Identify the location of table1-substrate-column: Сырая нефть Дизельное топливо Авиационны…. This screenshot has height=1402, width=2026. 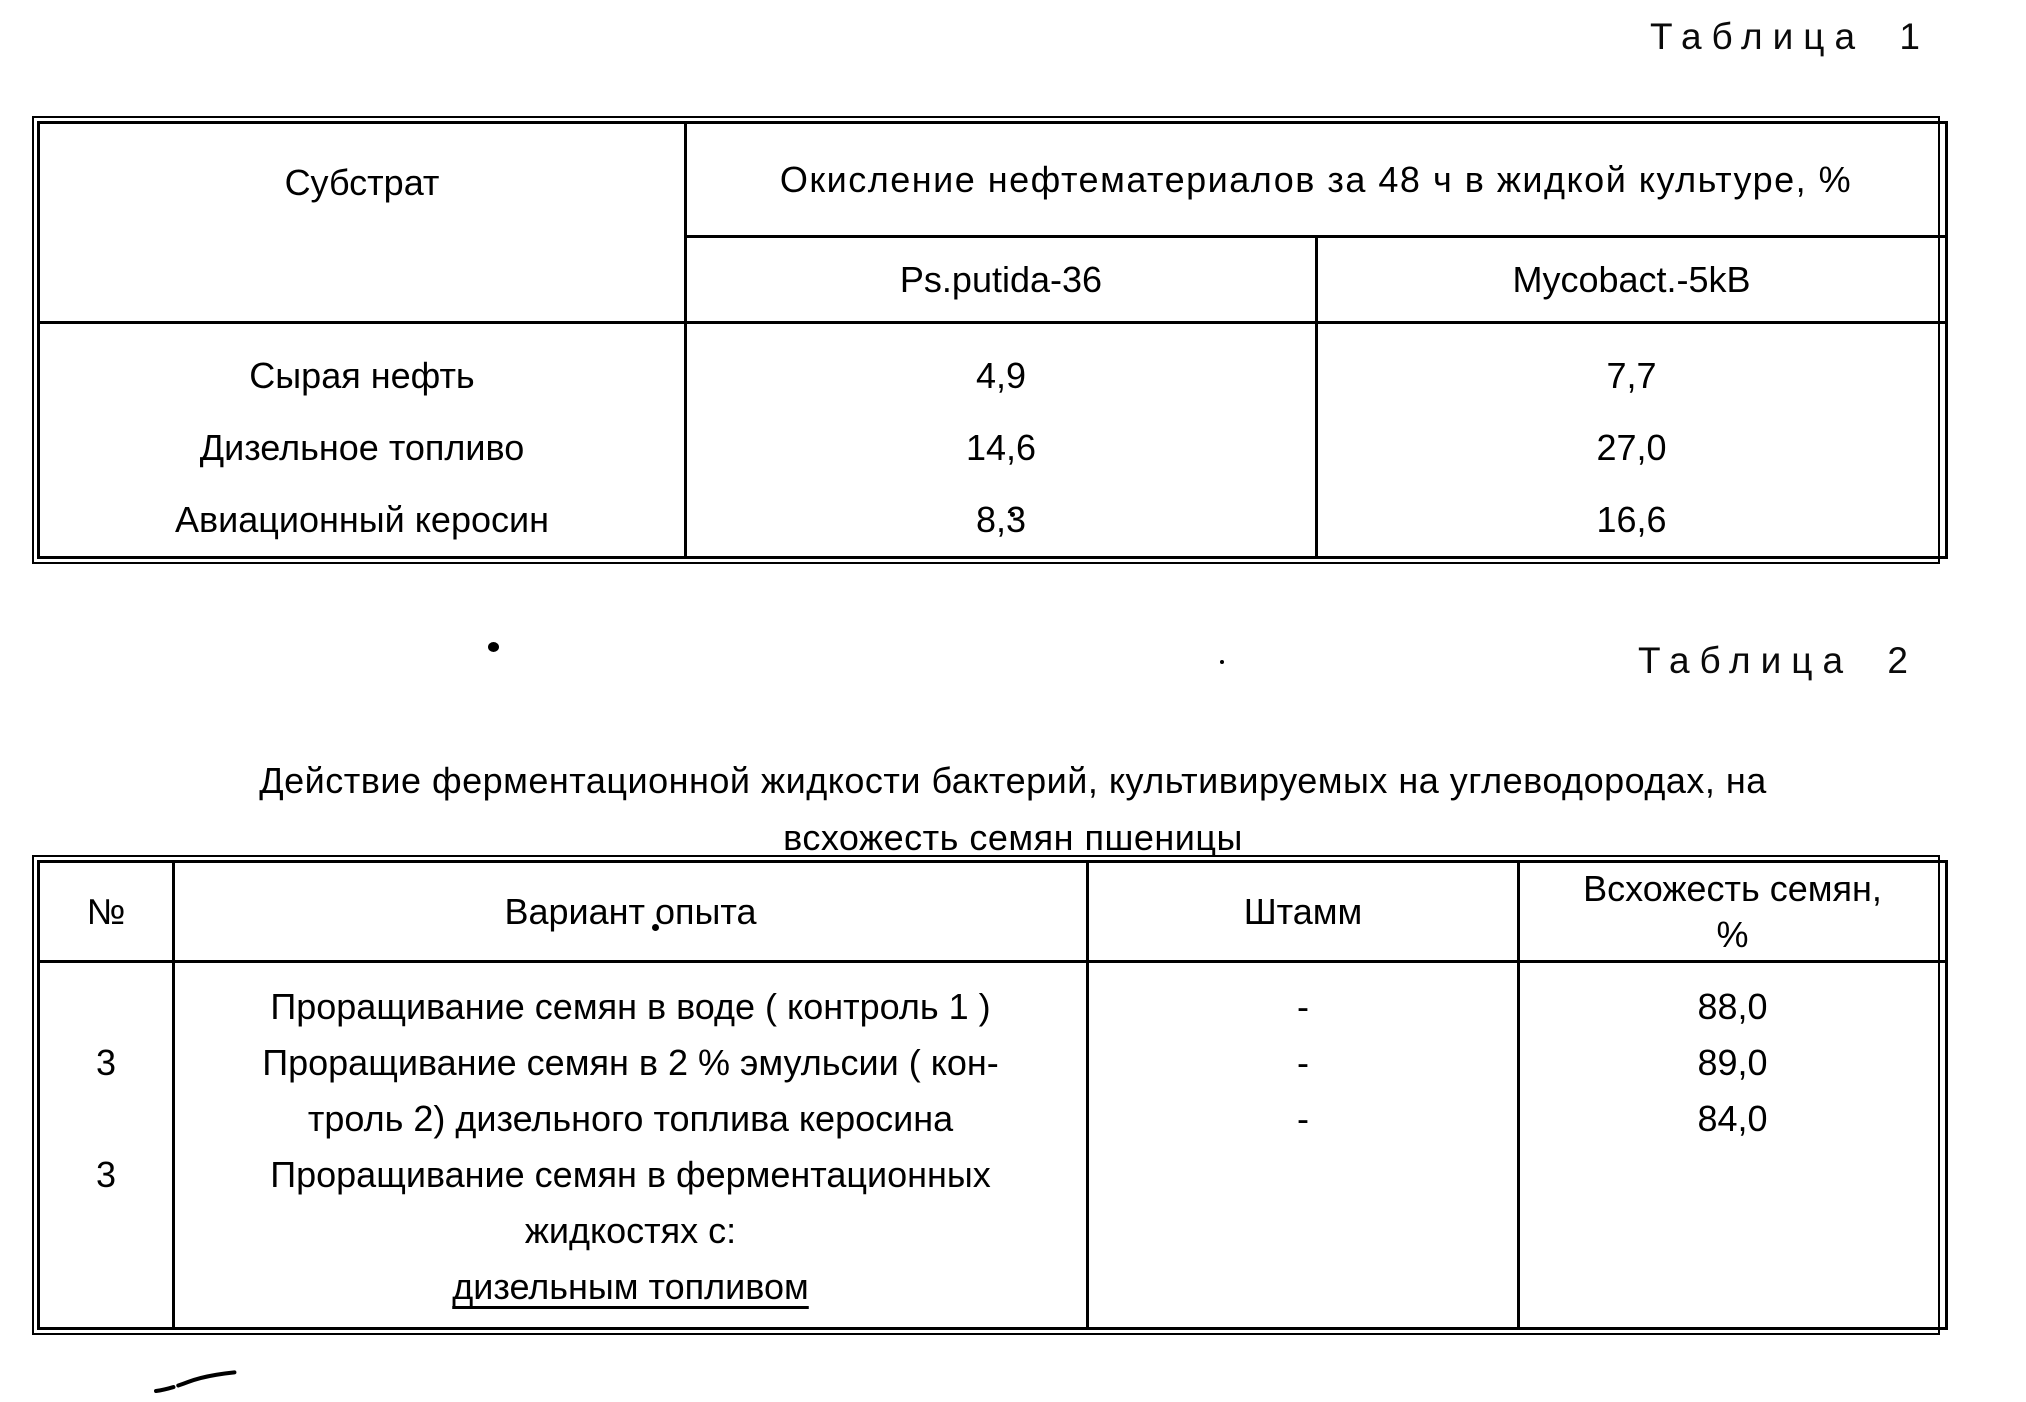
(362, 440).